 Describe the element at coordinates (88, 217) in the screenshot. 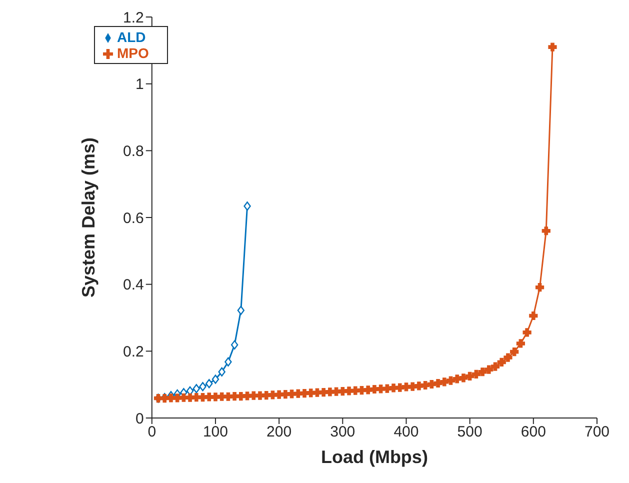

I see `y-axis-title: System Delay (ms)` at that location.